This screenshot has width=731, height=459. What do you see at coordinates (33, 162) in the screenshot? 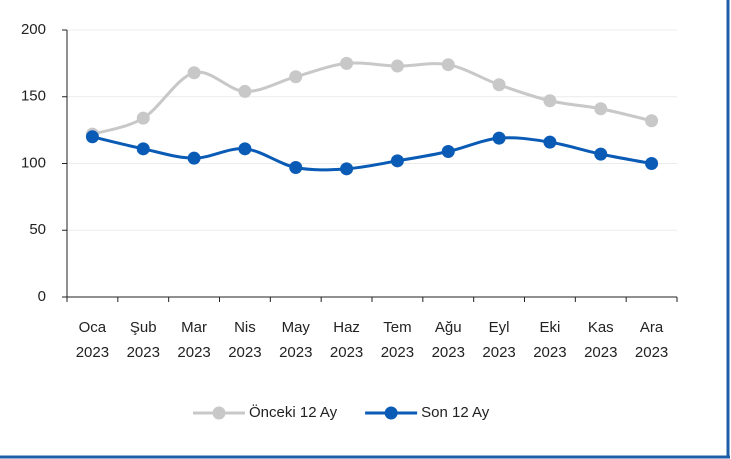
I see `y-tick-label: 100` at bounding box center [33, 162].